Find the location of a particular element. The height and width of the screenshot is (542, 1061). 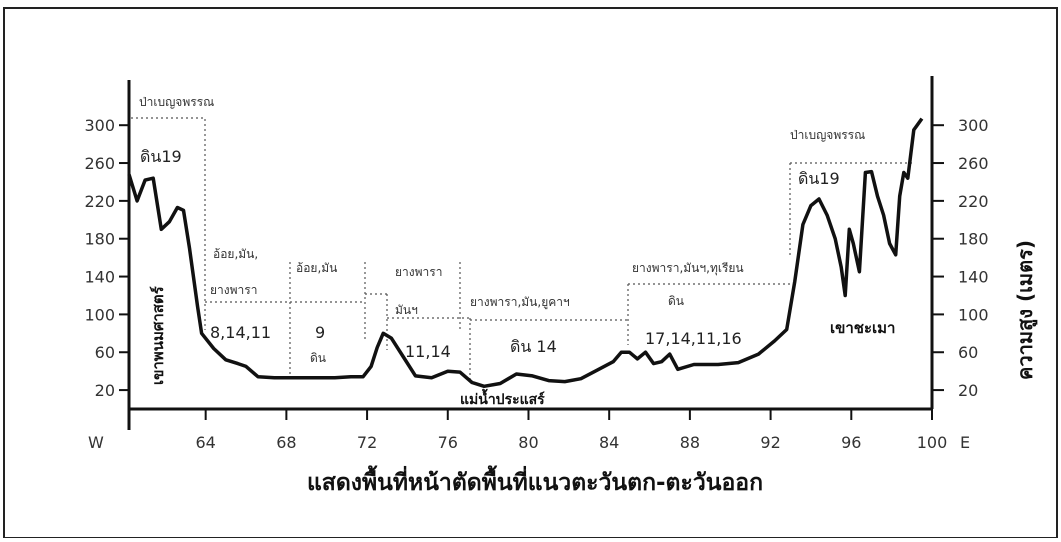

x-tick-label: 80 is located at coordinates (528, 442).